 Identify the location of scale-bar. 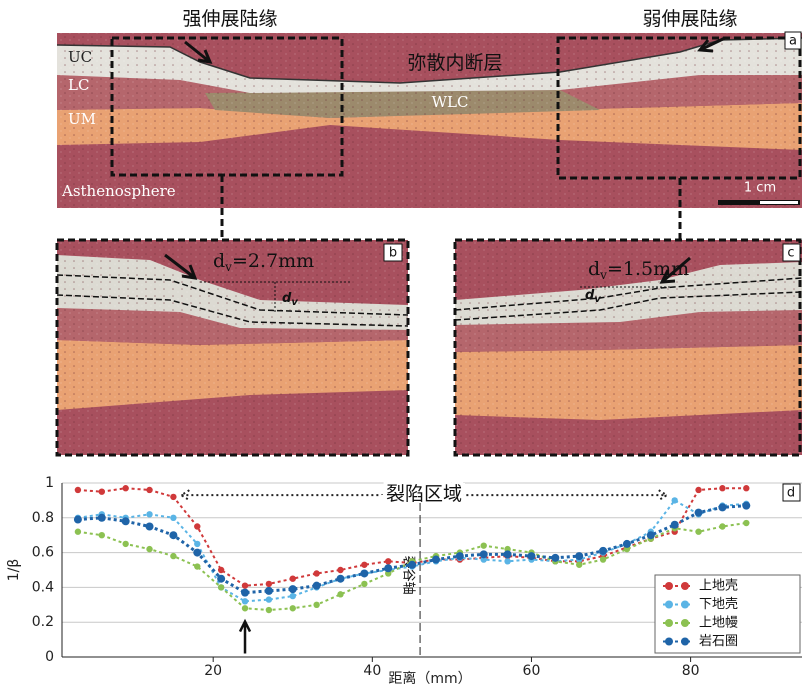
(759, 202).